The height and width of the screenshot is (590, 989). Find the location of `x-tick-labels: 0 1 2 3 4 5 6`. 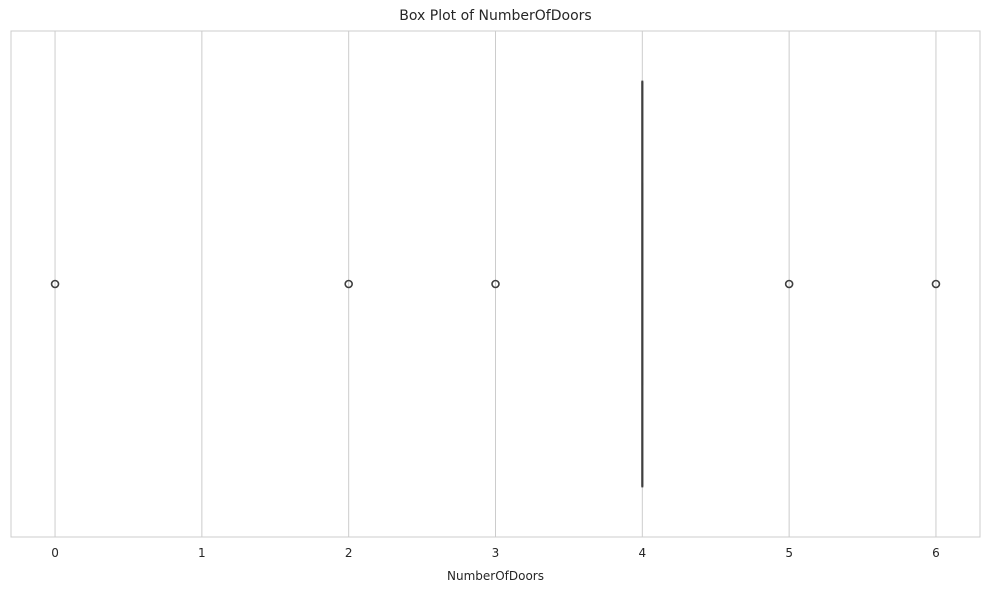

x-tick-labels: 0 1 2 3 4 5 6 is located at coordinates (495, 553).